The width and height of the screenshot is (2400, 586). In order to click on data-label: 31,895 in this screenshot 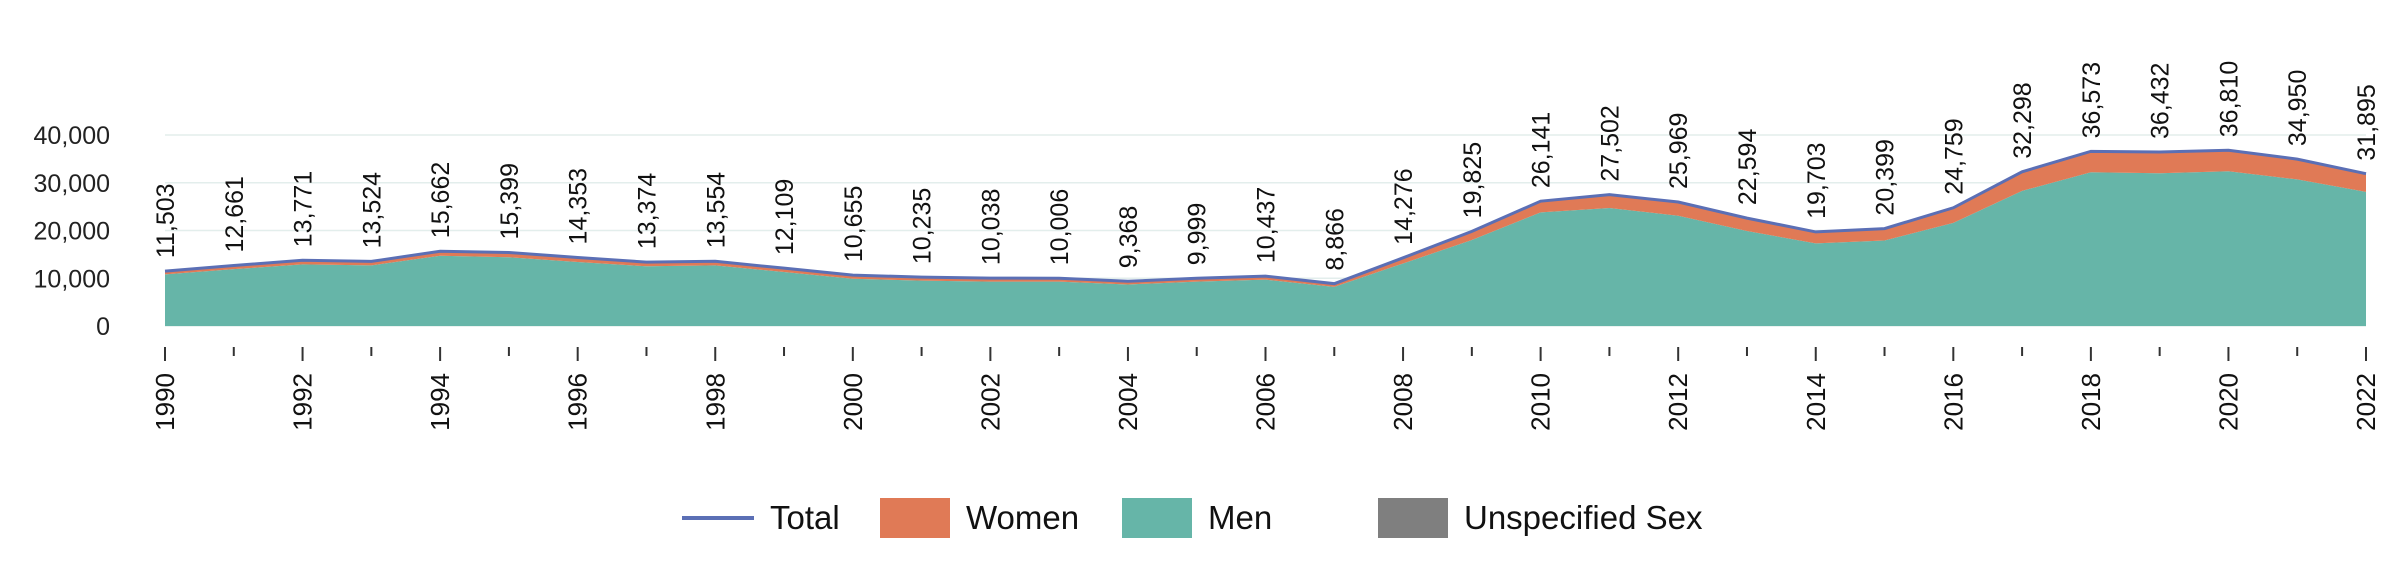, I will do `click(2367, 122)`.